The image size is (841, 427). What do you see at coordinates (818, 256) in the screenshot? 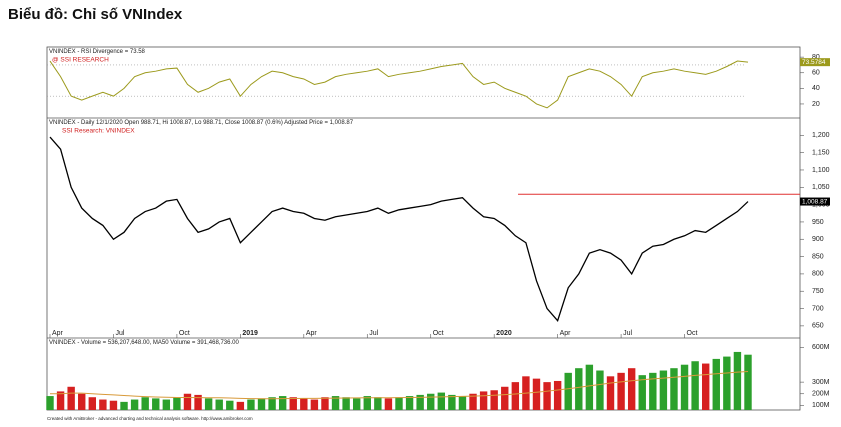
I see `y-tick-label: 850` at bounding box center [818, 256].